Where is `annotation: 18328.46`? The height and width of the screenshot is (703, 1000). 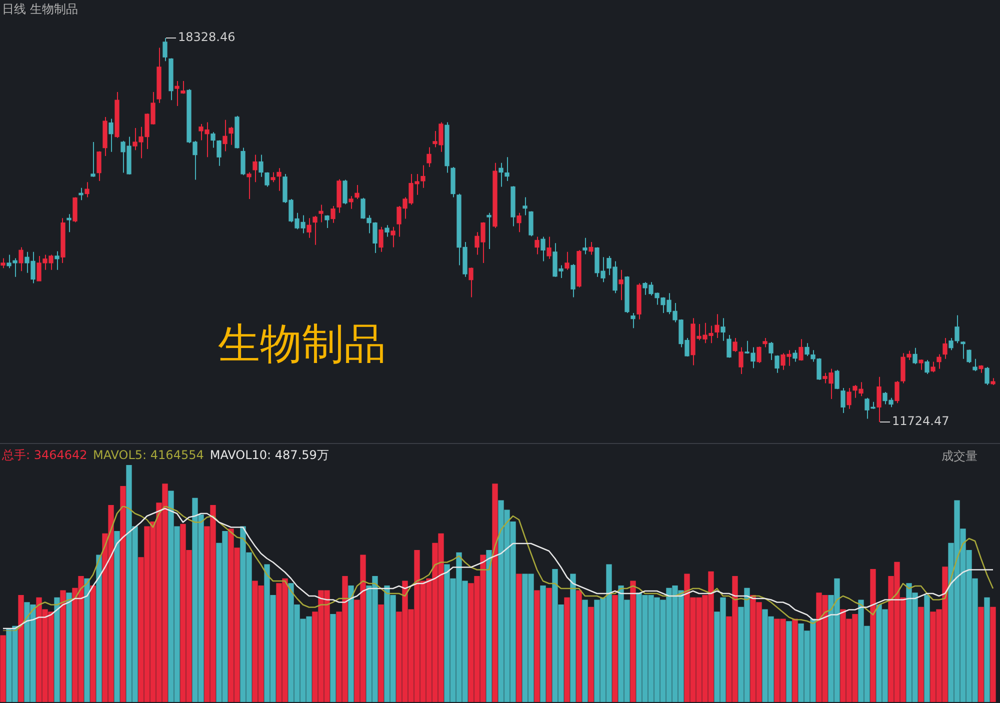
annotation: 18328.46 is located at coordinates (207, 37).